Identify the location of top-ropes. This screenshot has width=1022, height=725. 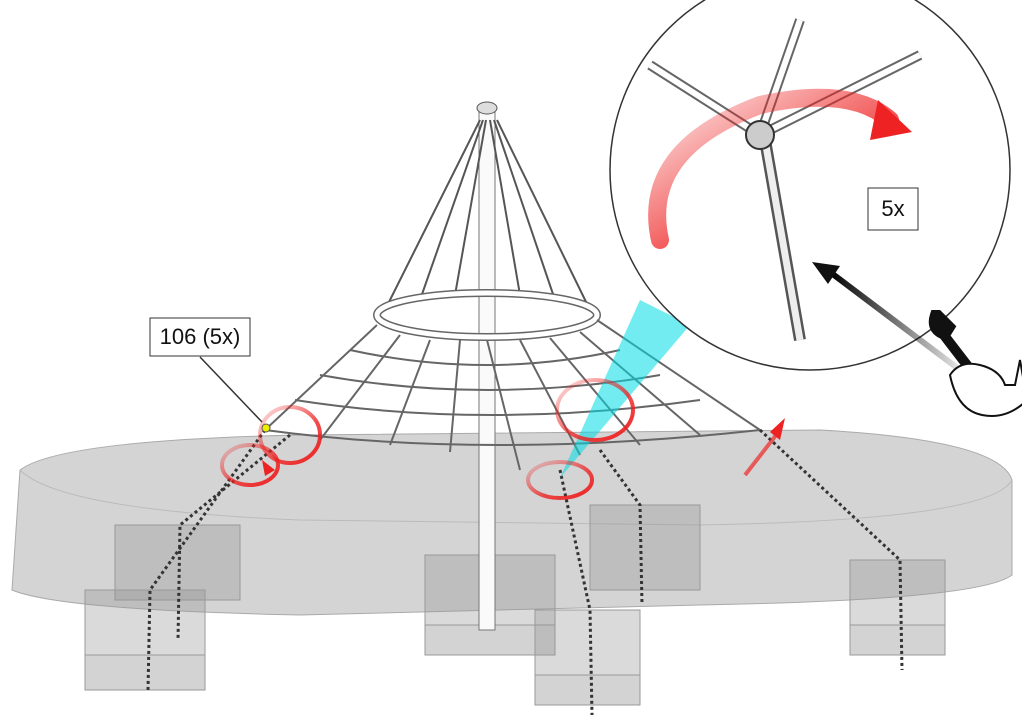
(487, 215).